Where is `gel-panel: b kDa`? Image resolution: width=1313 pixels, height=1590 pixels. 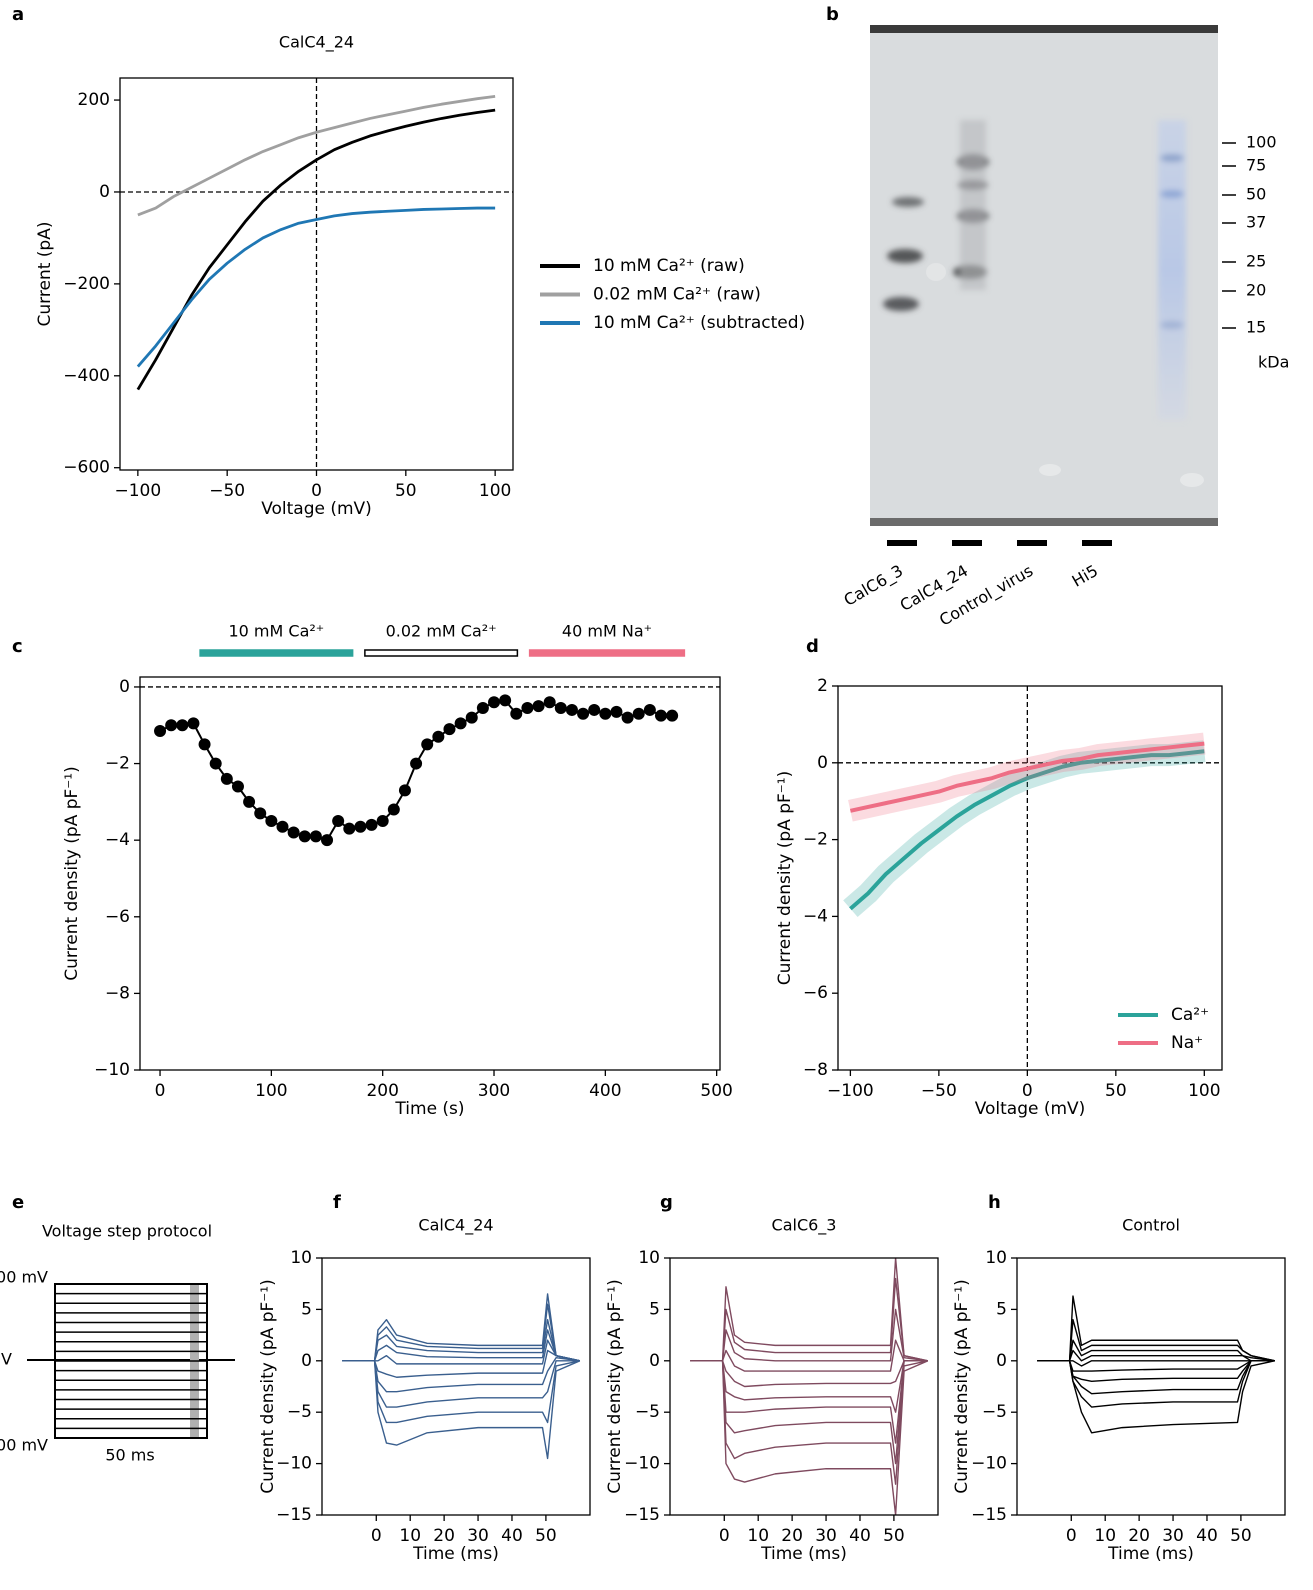
gel-panel: b kDa is located at coordinates (1057, 265).